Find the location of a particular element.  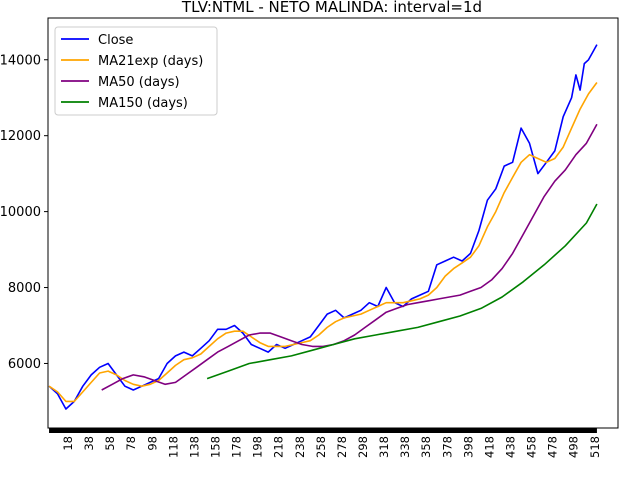

x-tick-label: 518 is located at coordinates (595, 447).